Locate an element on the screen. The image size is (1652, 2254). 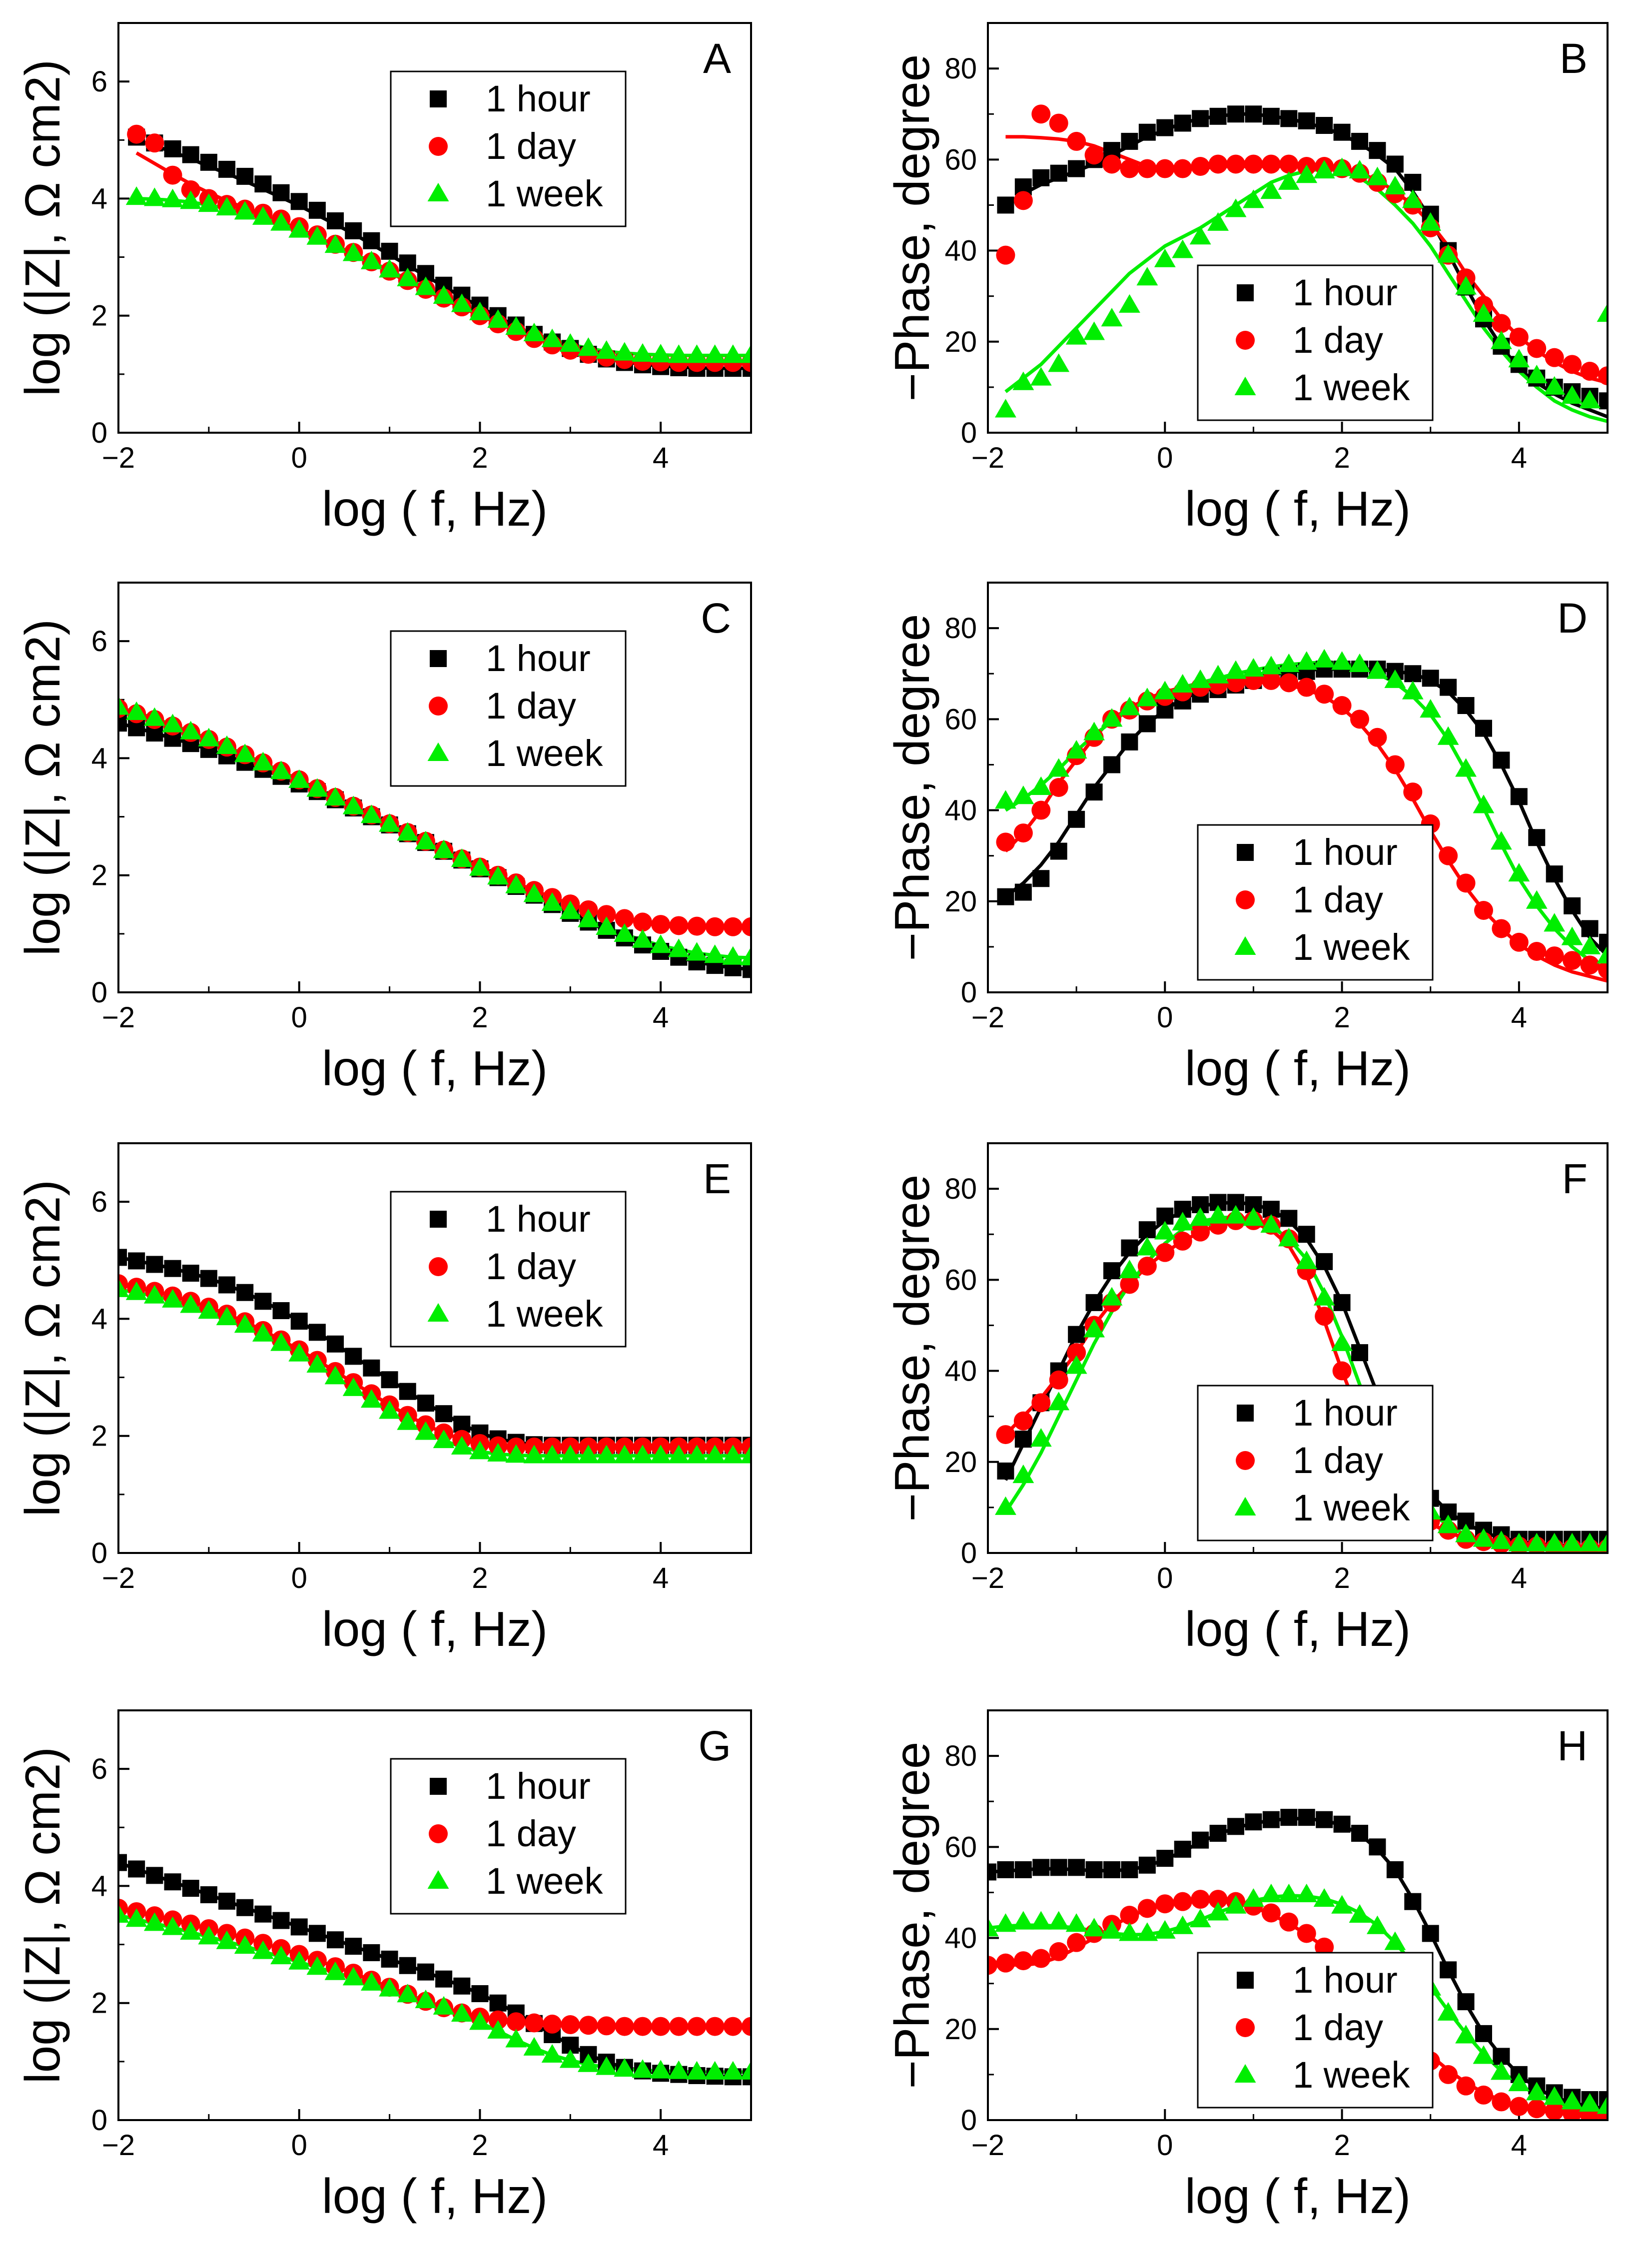
x-tick-label: −2 is located at coordinates (118, 1017).